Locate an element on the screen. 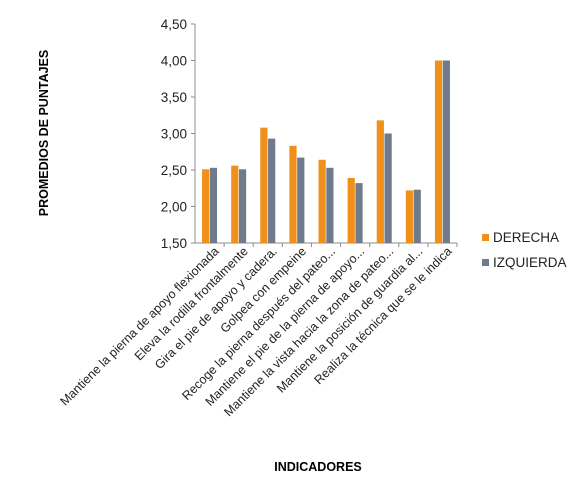  legend-label: DERECHA is located at coordinates (526, 237).